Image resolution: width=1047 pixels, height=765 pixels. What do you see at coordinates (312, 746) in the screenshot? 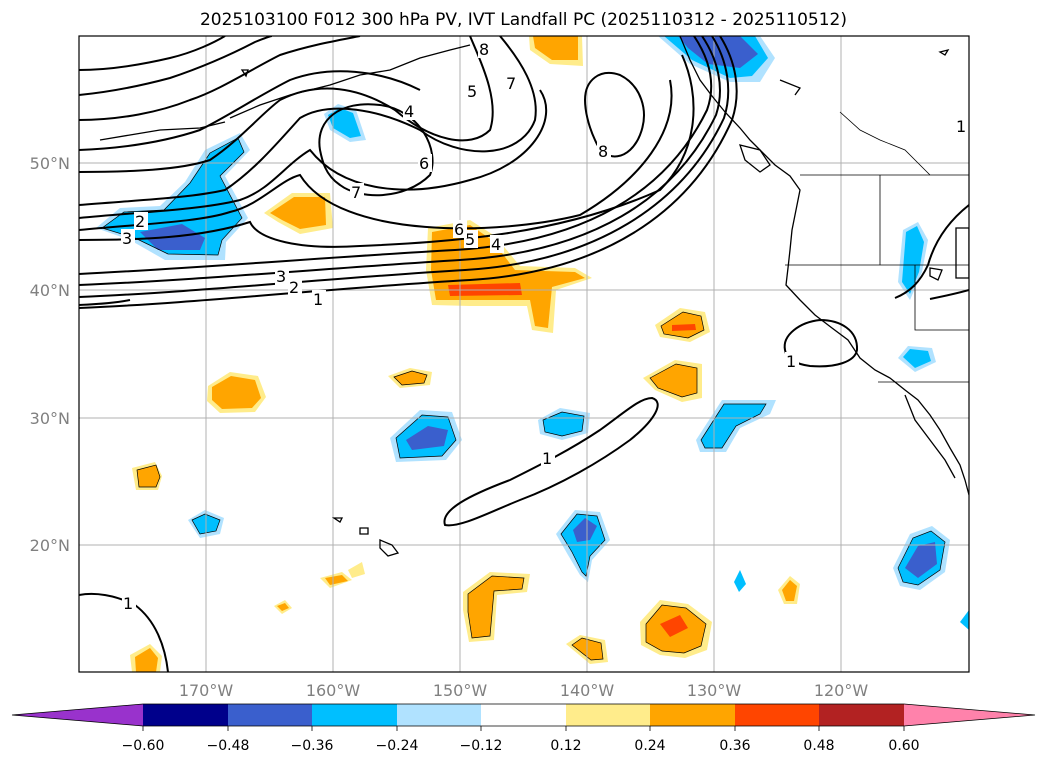
I see `colorbar-tick-3: −0.36` at bounding box center [312, 746].